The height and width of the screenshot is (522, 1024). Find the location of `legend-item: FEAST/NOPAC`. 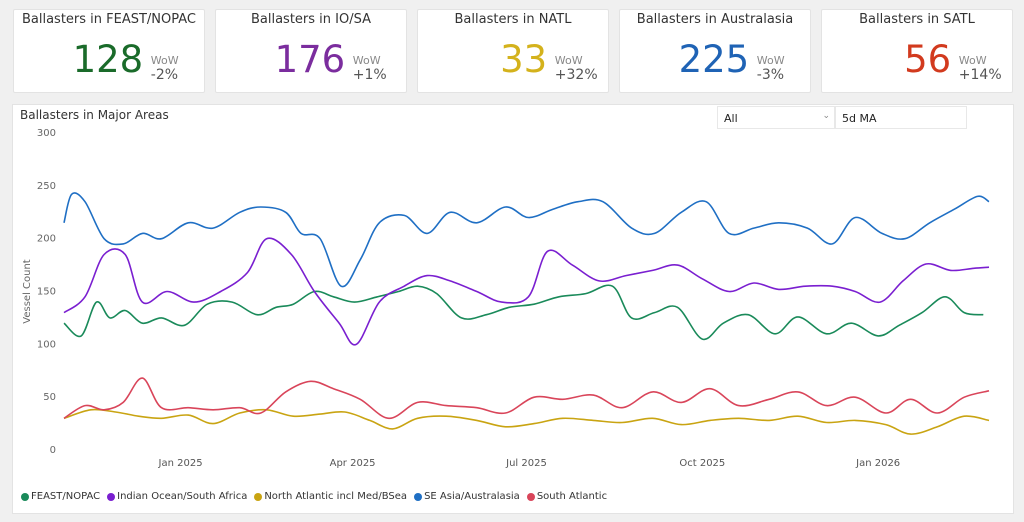

legend-item: FEAST/NOPAC is located at coordinates (60, 496).